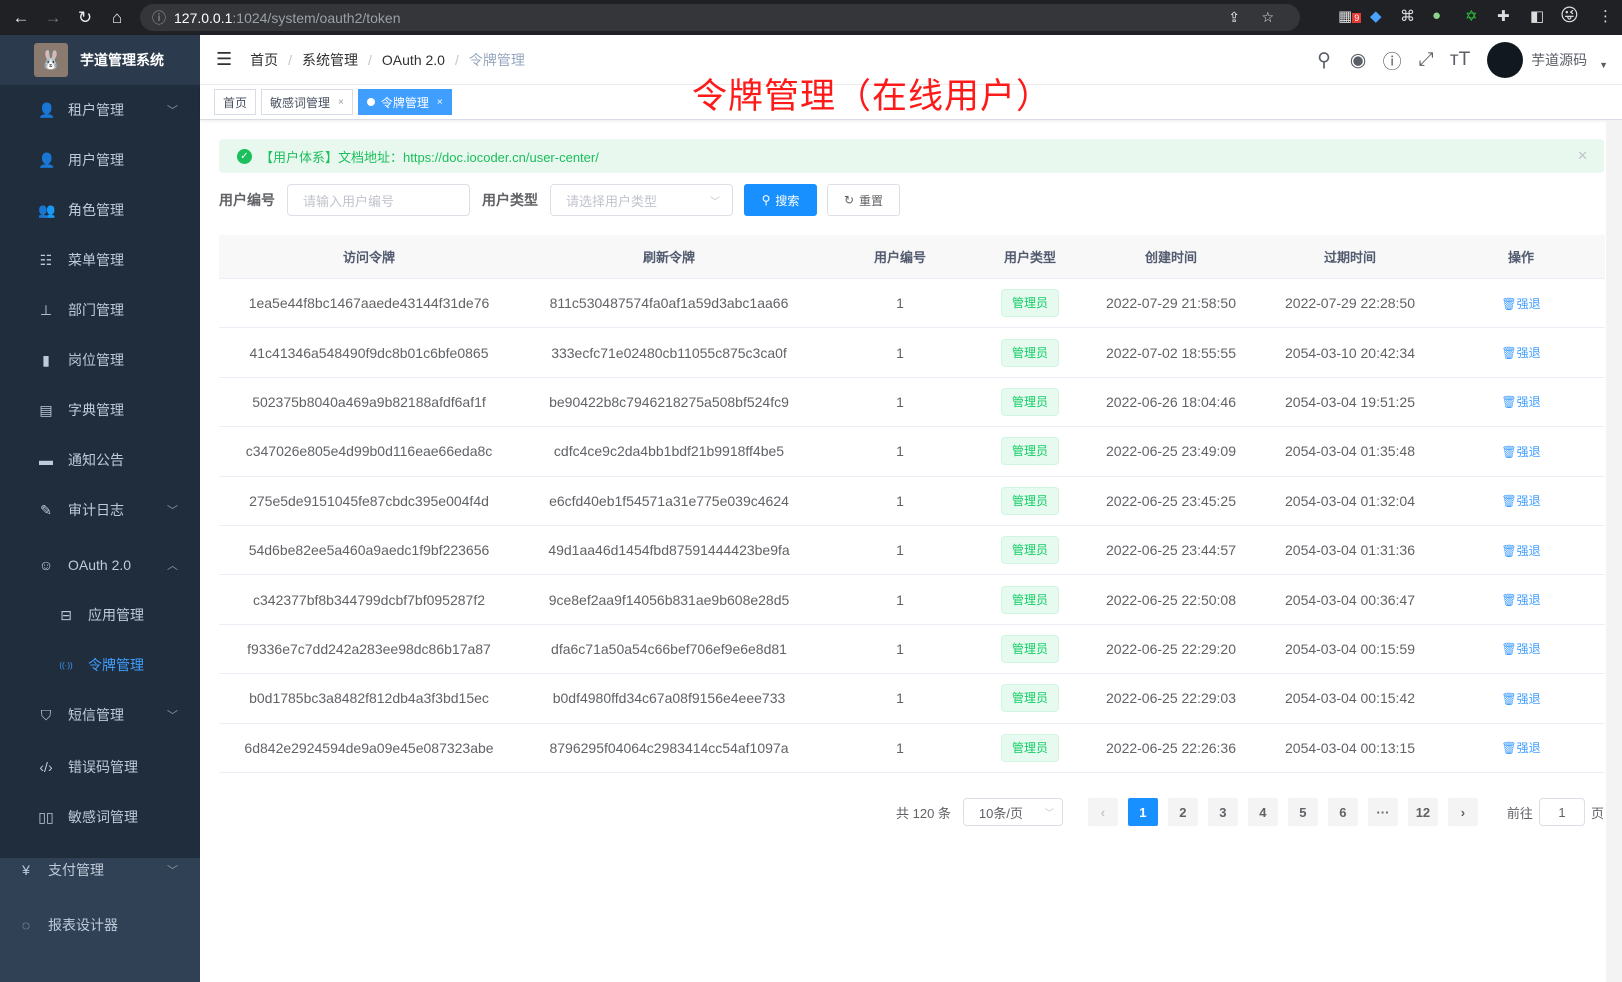  What do you see at coordinates (117, 17) in the screenshot?
I see `home-icon: ⌂` at bounding box center [117, 17].